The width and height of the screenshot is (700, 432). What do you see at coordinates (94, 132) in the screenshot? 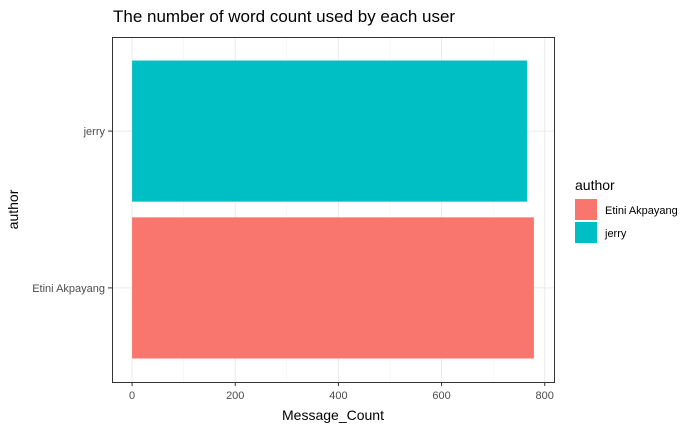
I see `y-tick-label: jerry` at bounding box center [94, 132].